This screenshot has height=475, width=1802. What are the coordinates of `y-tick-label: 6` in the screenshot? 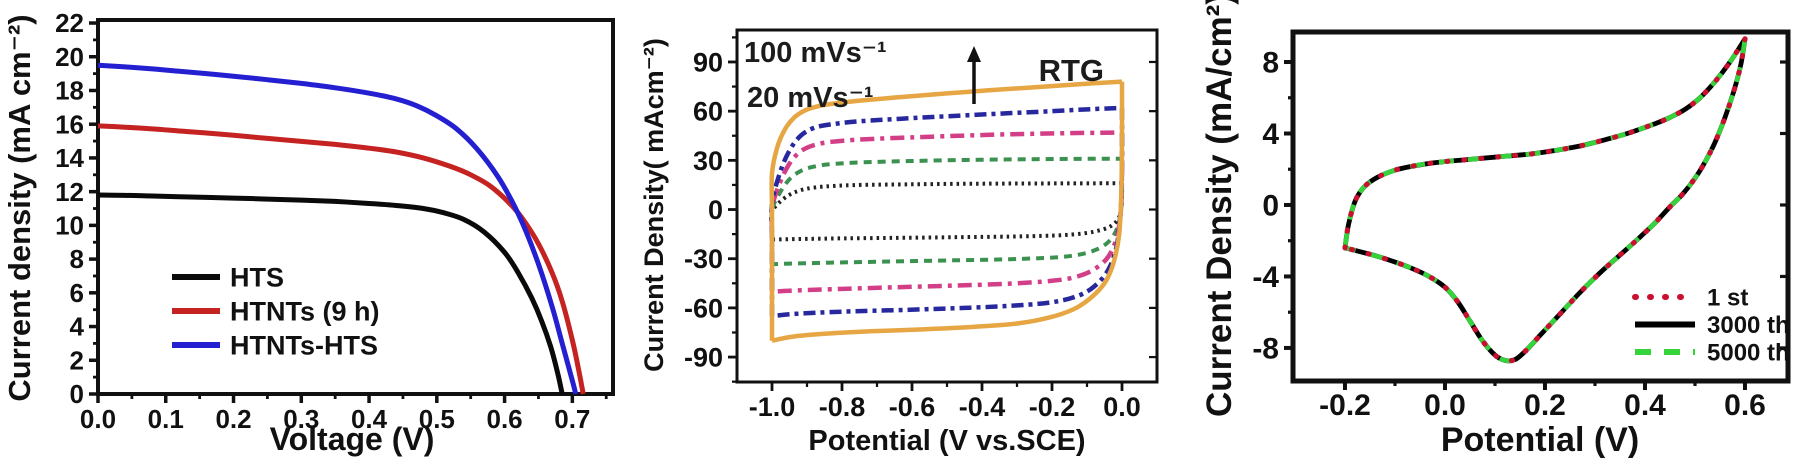 It's located at (77, 293).